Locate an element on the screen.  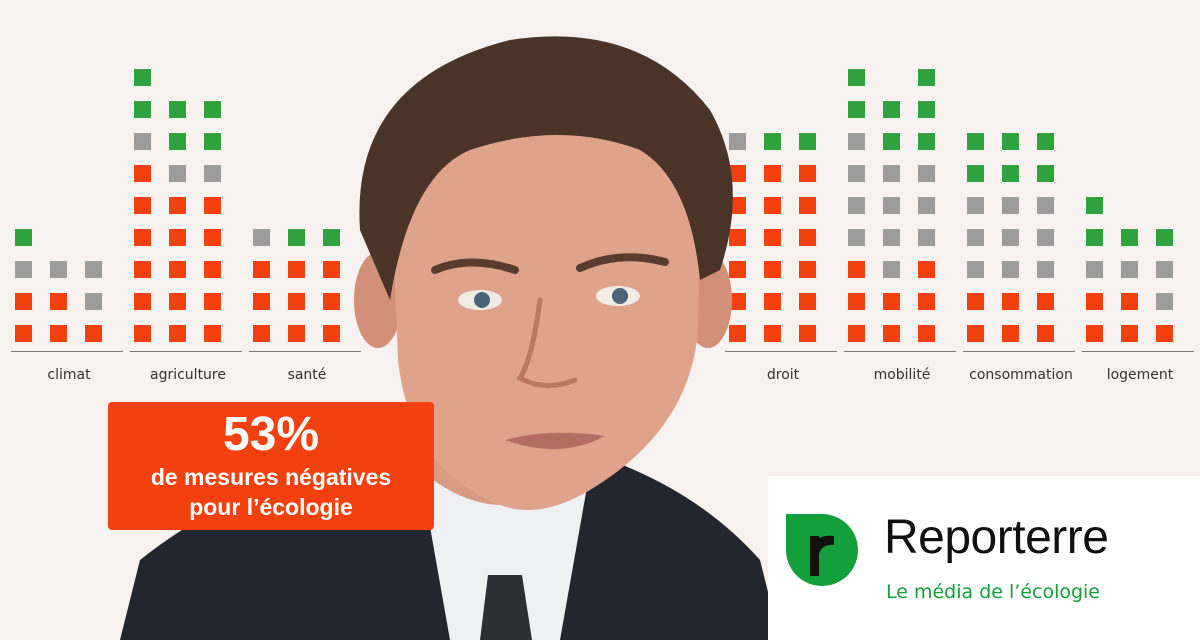
category-label: droit is located at coordinates (783, 375).